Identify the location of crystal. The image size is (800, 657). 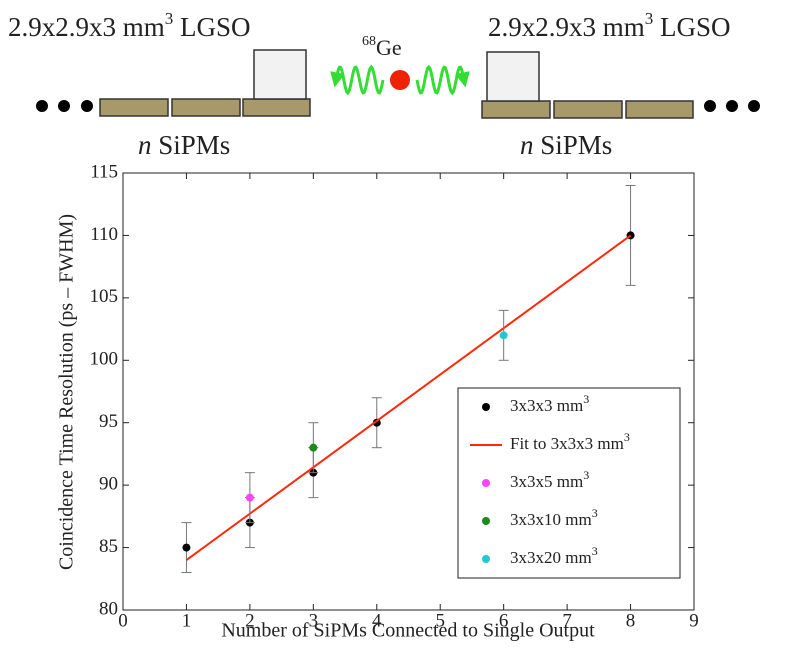
(396, 75).